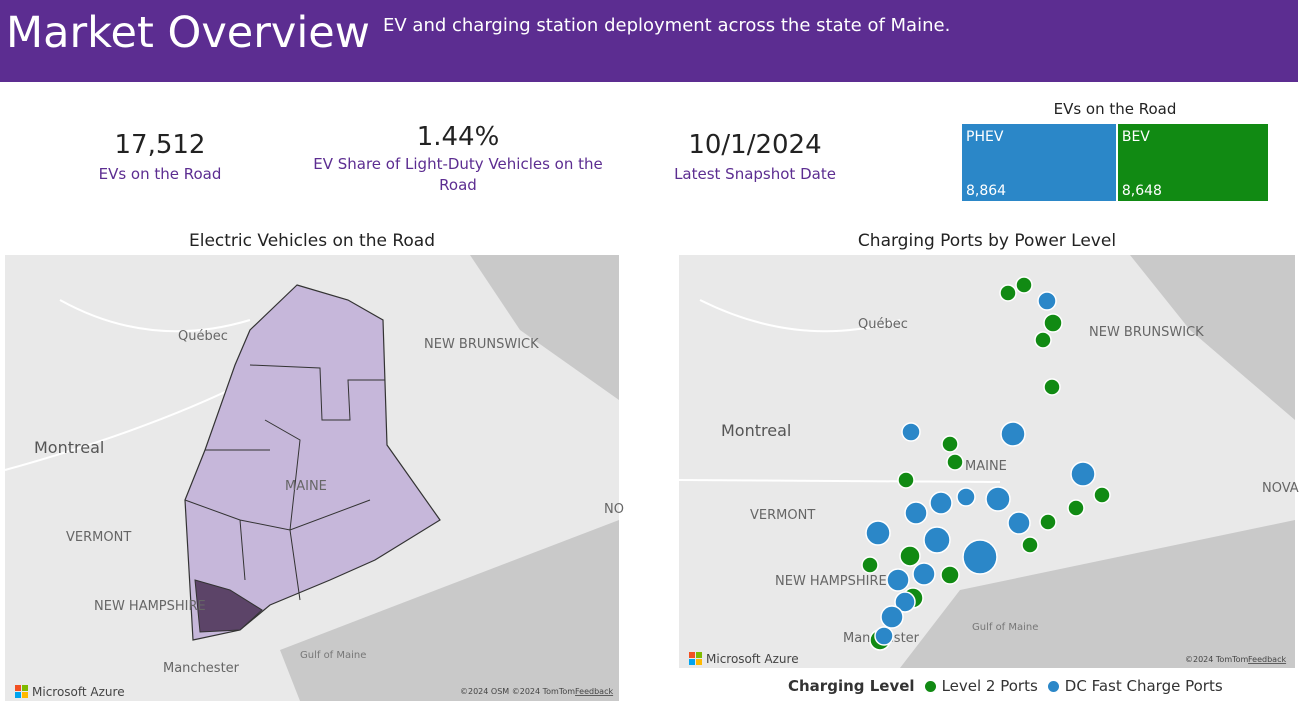 The width and height of the screenshot is (1300, 720). Describe the element at coordinates (228, 606) in the screenshot. I see `county-highlight` at that location.